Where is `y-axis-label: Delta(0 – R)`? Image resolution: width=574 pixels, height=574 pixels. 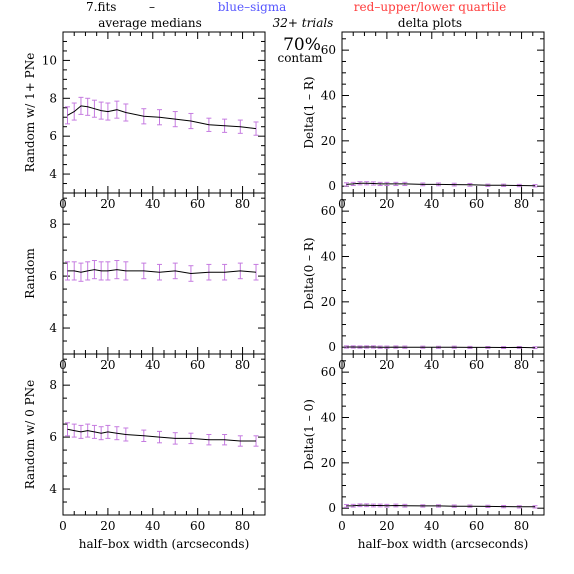
y-axis-label: Delta(0 – R) is located at coordinates (309, 273).